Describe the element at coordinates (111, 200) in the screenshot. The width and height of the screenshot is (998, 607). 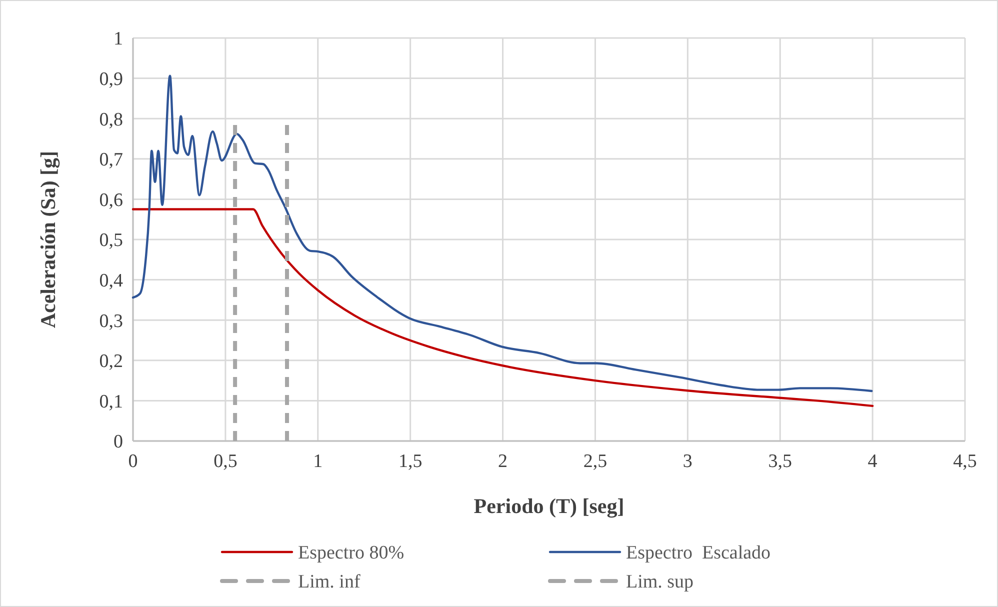
I see `y-tick-label: 0,6` at that location.